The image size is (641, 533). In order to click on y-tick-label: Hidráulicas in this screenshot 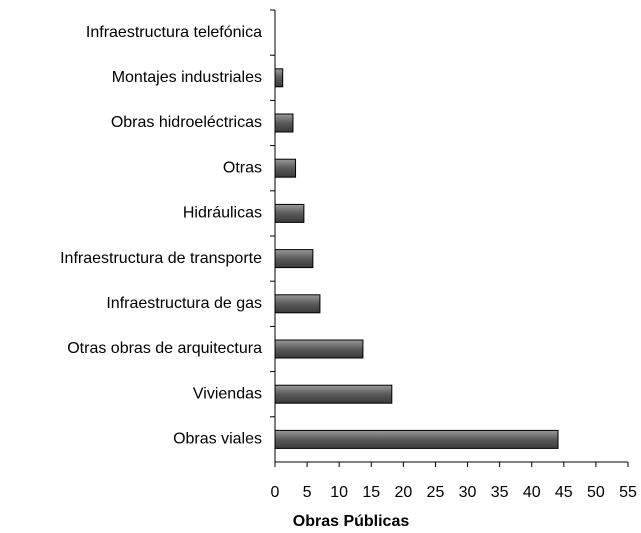, I will do `click(222, 213)`.